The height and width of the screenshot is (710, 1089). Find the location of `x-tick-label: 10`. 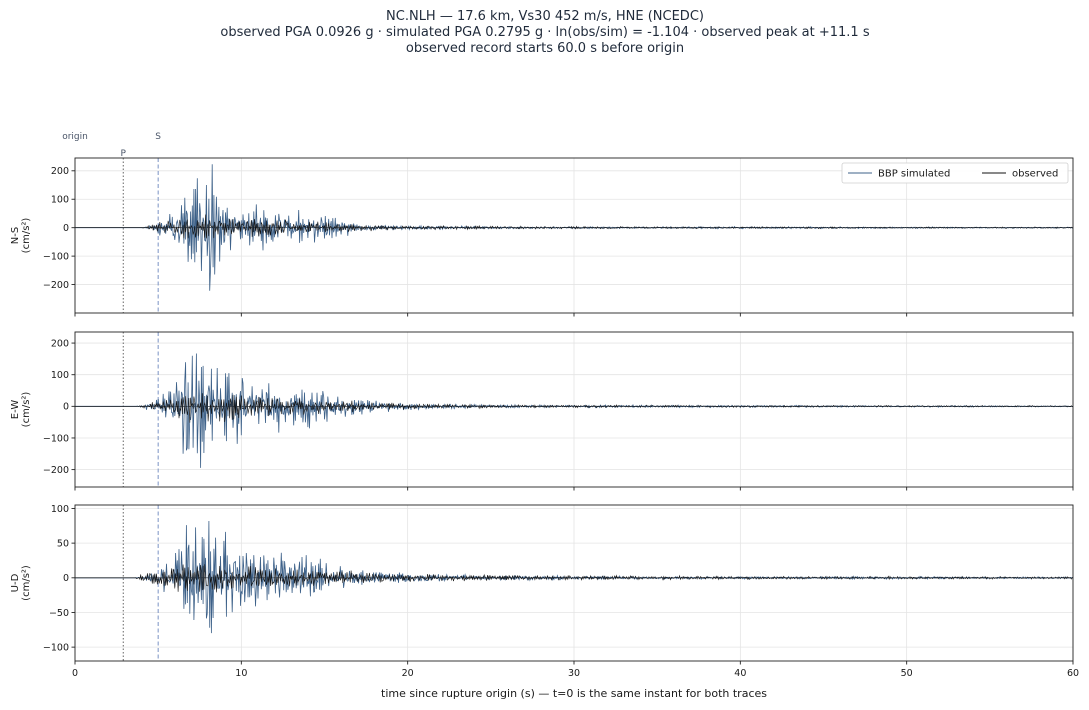

x-tick-label: 10 is located at coordinates (241, 673).